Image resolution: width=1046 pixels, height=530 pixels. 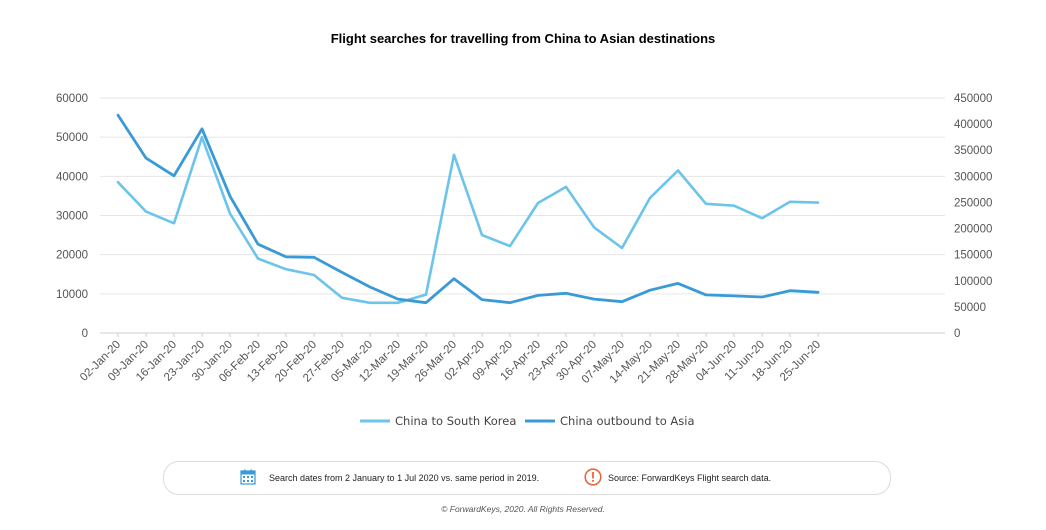 I want to click on calendar-icon, so click(x=248, y=477).